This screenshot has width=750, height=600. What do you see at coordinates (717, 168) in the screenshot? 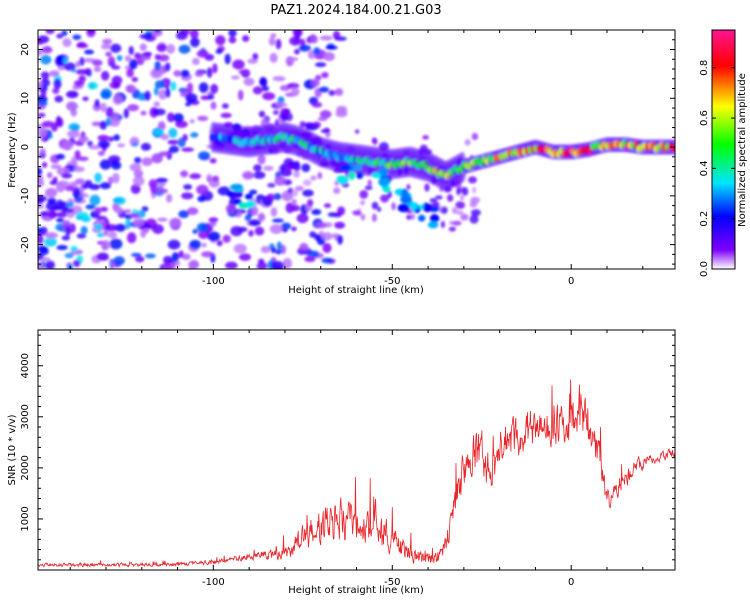
I see `colorbar-ticks: 0.0 0.2 0.4 0.6 0.8` at bounding box center [717, 168].